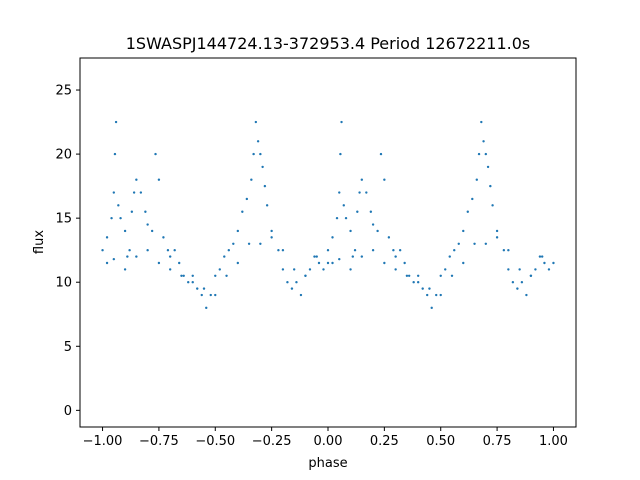  What do you see at coordinates (272, 441) in the screenshot?
I see `x-tick-label: −0.25` at bounding box center [272, 441].